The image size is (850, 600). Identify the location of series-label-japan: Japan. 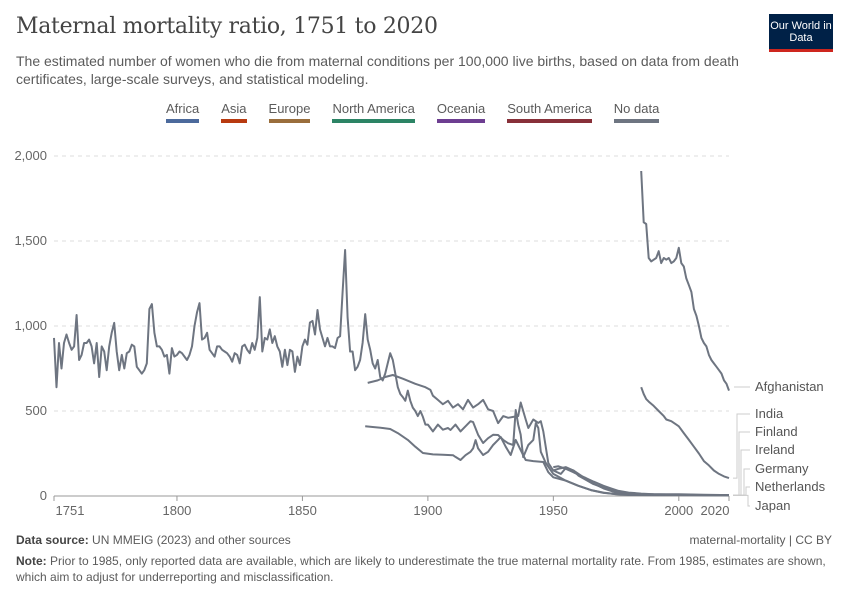
(772, 505).